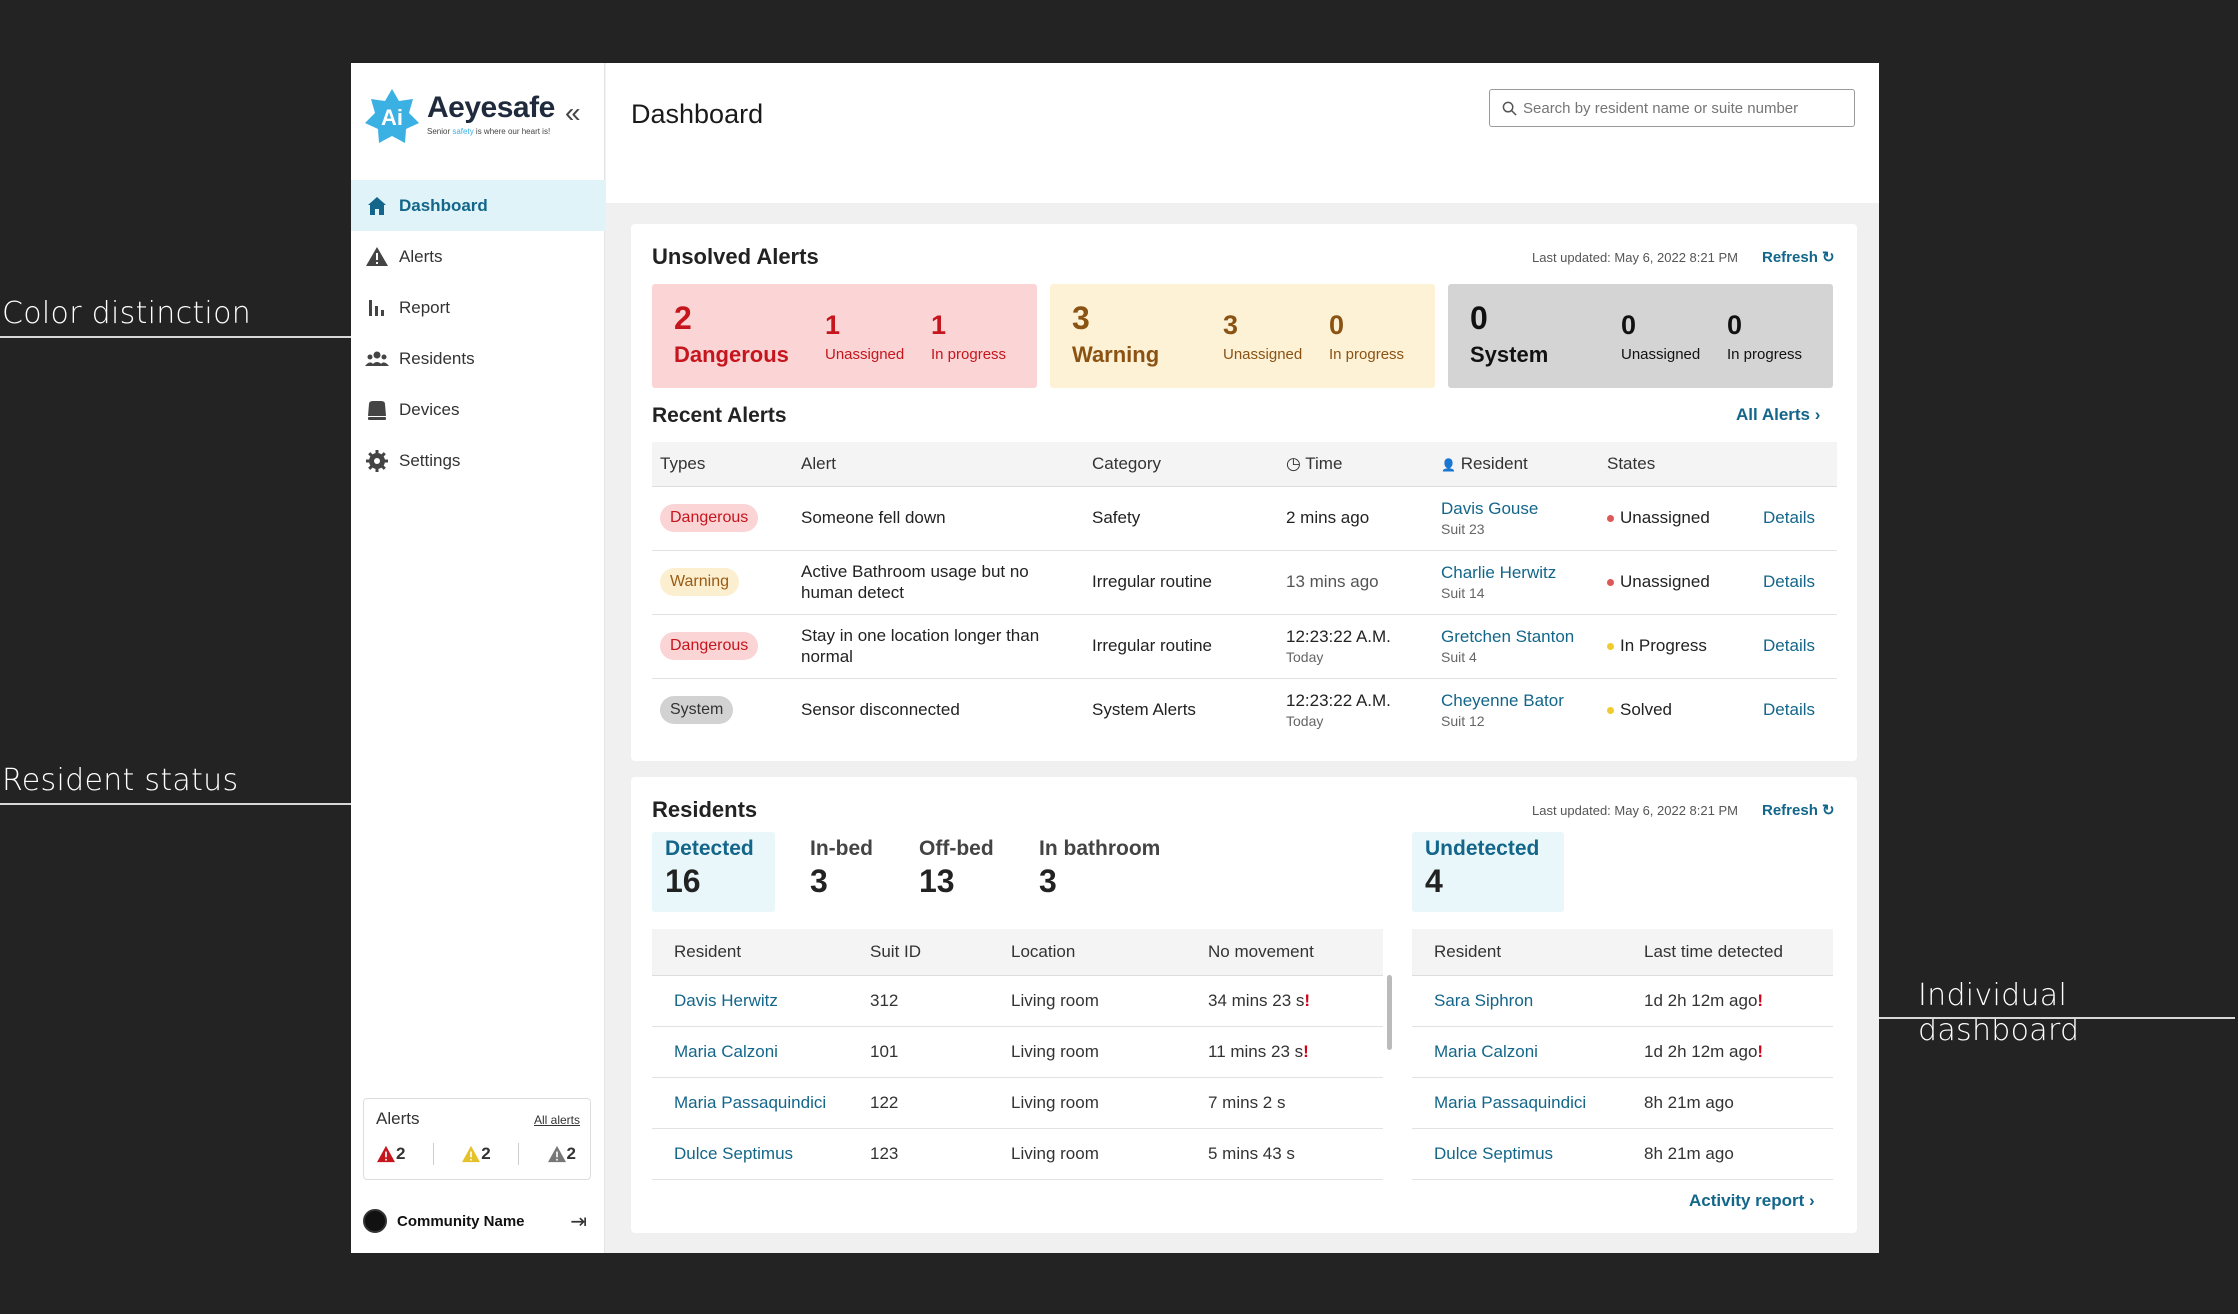 The image size is (2238, 1314). Describe the element at coordinates (1517, 1001) in the screenshot. I see `resident-link: Sara Siphron` at that location.